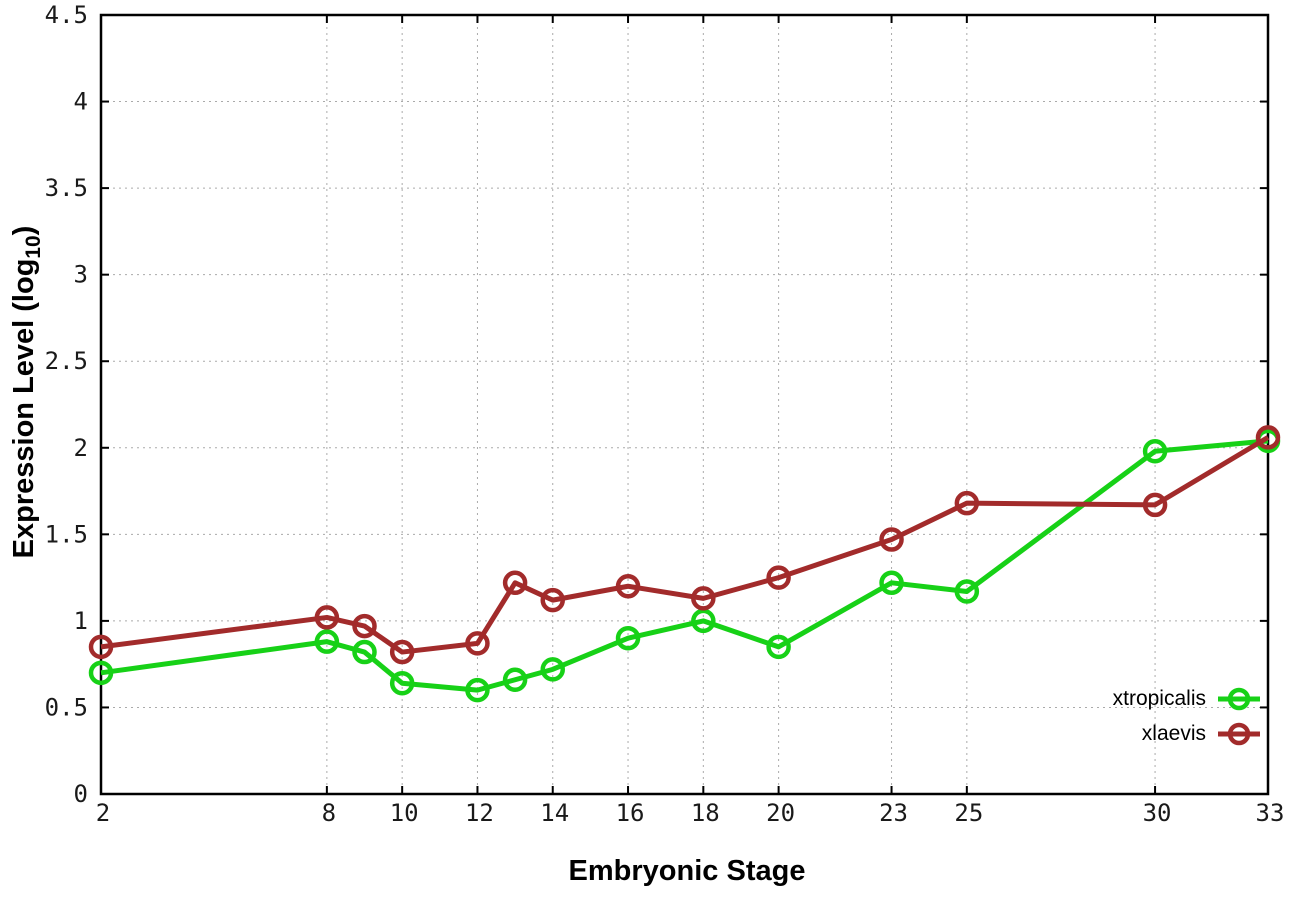 The height and width of the screenshot is (907, 1296). Describe the element at coordinates (81, 621) in the screenshot. I see `y-tick-label: 1` at that location.